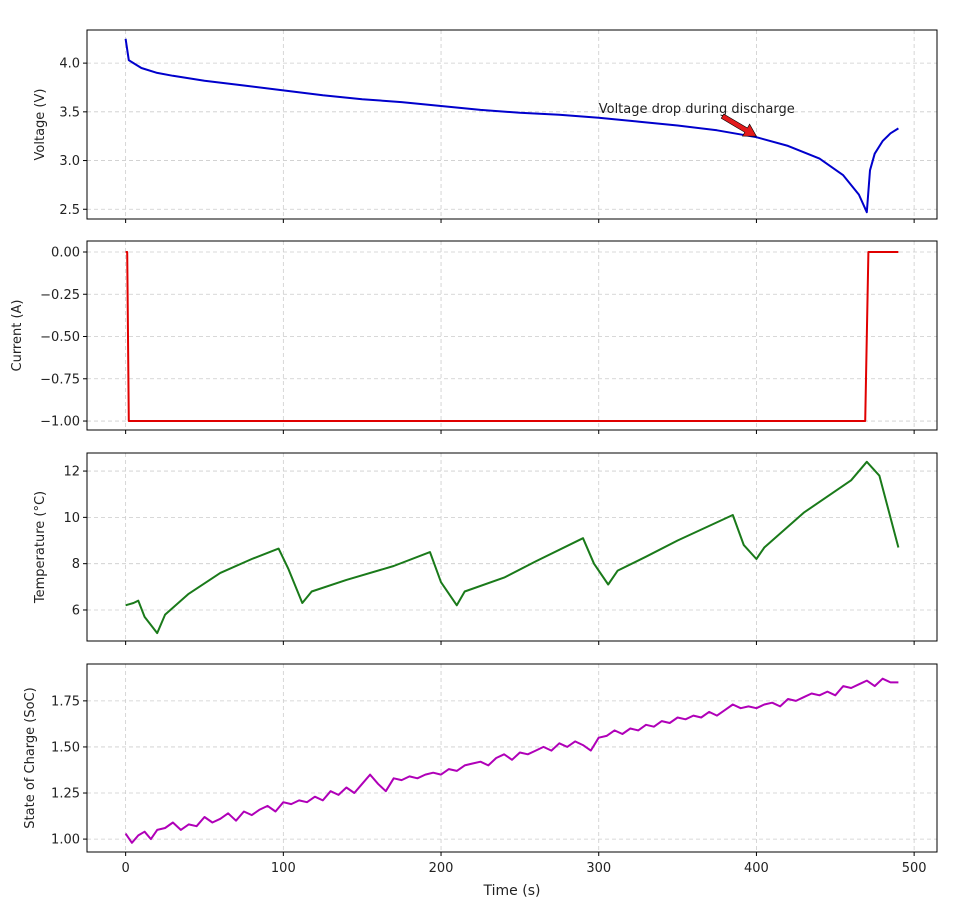 The image size is (967, 910). Describe the element at coordinates (125, 868) in the screenshot. I see `x-tick-label: 0` at that location.